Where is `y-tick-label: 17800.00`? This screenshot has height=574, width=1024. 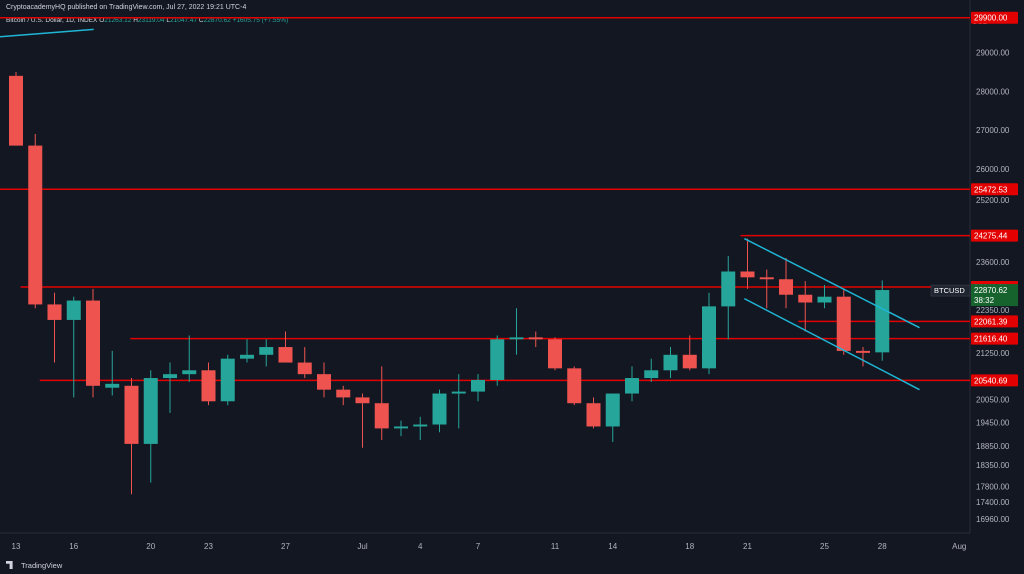 y-tick-label: 17800.00 is located at coordinates (993, 487).